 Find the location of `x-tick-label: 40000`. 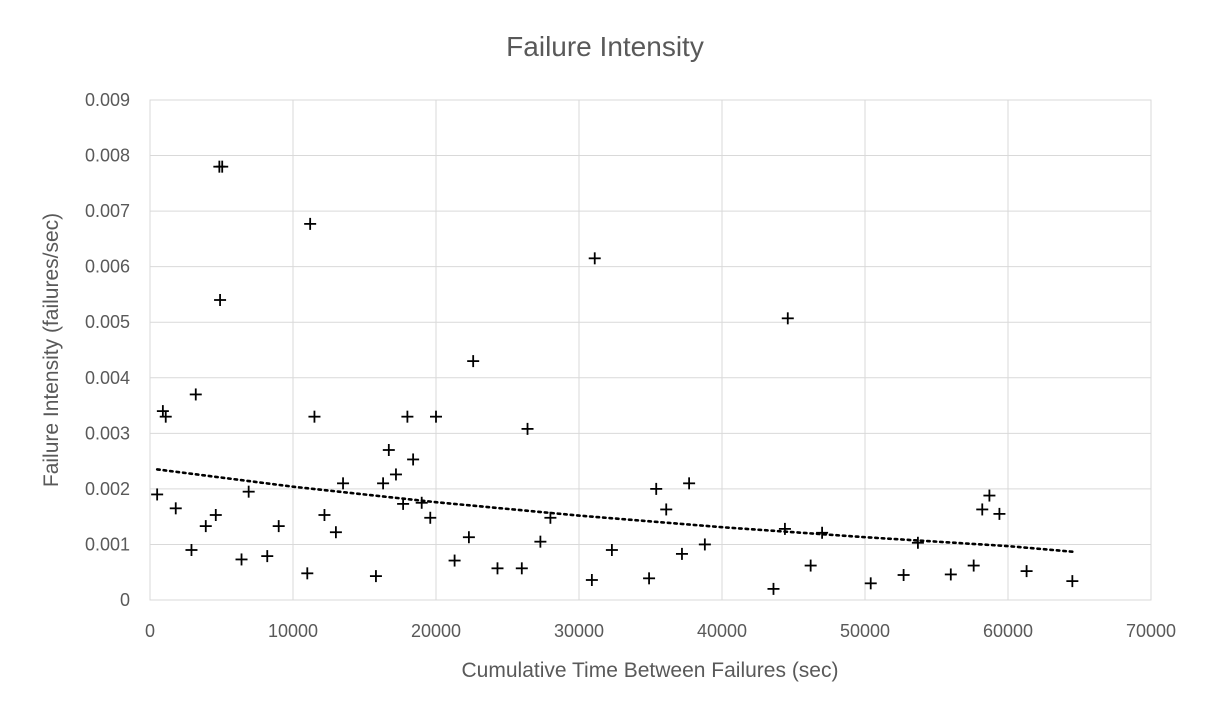

x-tick-label: 40000 is located at coordinates (722, 631).